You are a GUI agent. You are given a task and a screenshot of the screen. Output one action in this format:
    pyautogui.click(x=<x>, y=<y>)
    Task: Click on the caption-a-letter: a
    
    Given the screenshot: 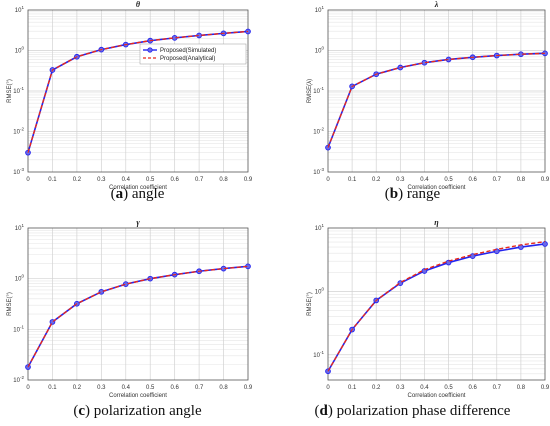 What is the action you would take?
    pyautogui.click(x=119, y=194)
    